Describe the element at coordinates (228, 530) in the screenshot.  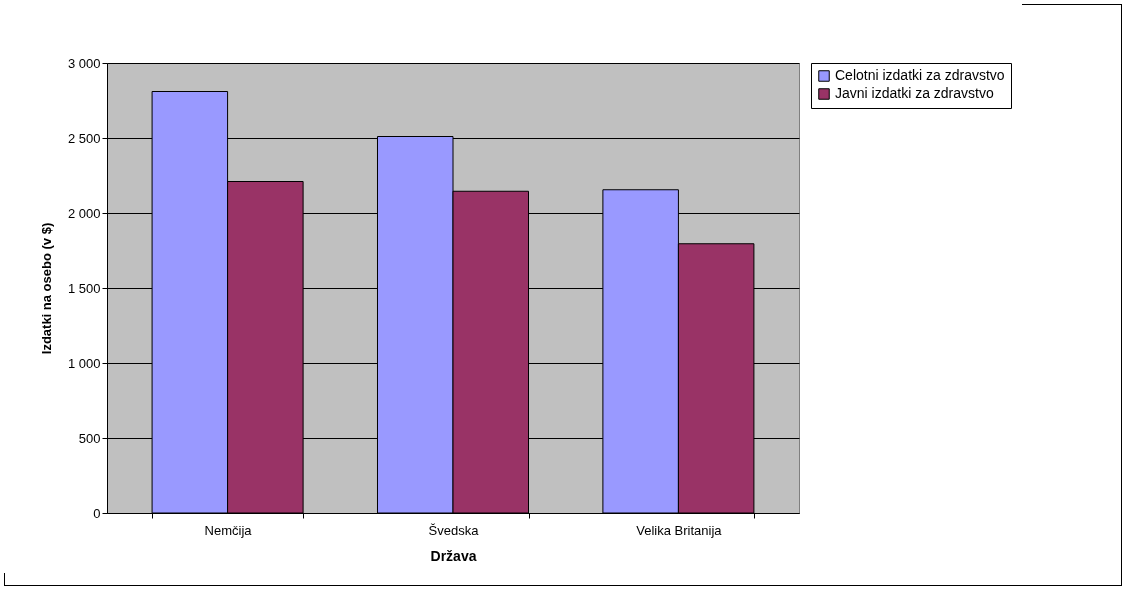
I see `x-tick-label: Nemčija` at that location.